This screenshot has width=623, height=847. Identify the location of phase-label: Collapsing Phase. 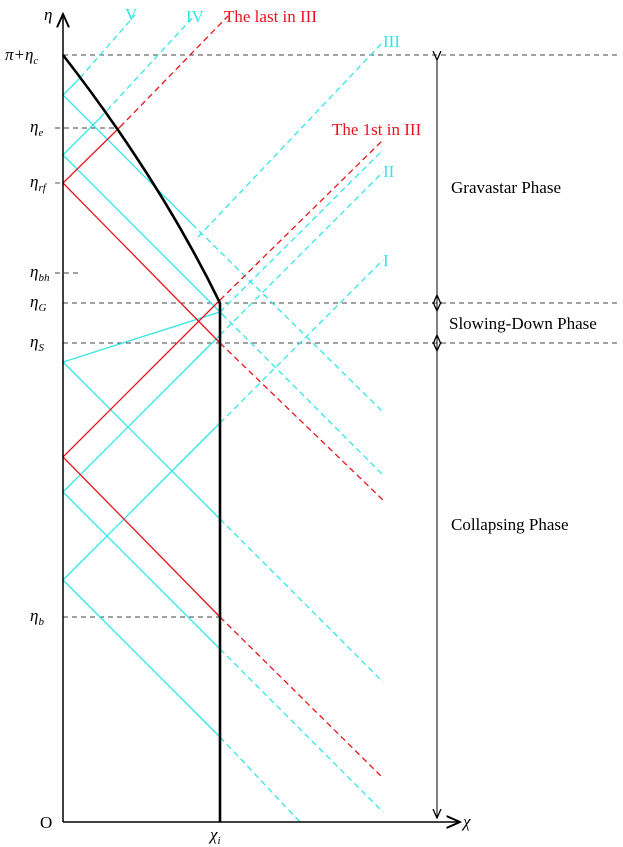
(510, 524).